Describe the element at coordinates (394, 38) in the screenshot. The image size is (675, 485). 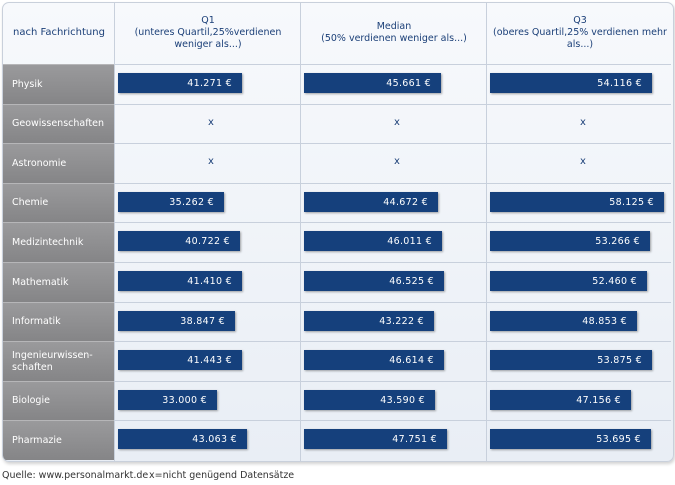
I see `median-subtitle: (50% verdienen weniger als...)` at that location.